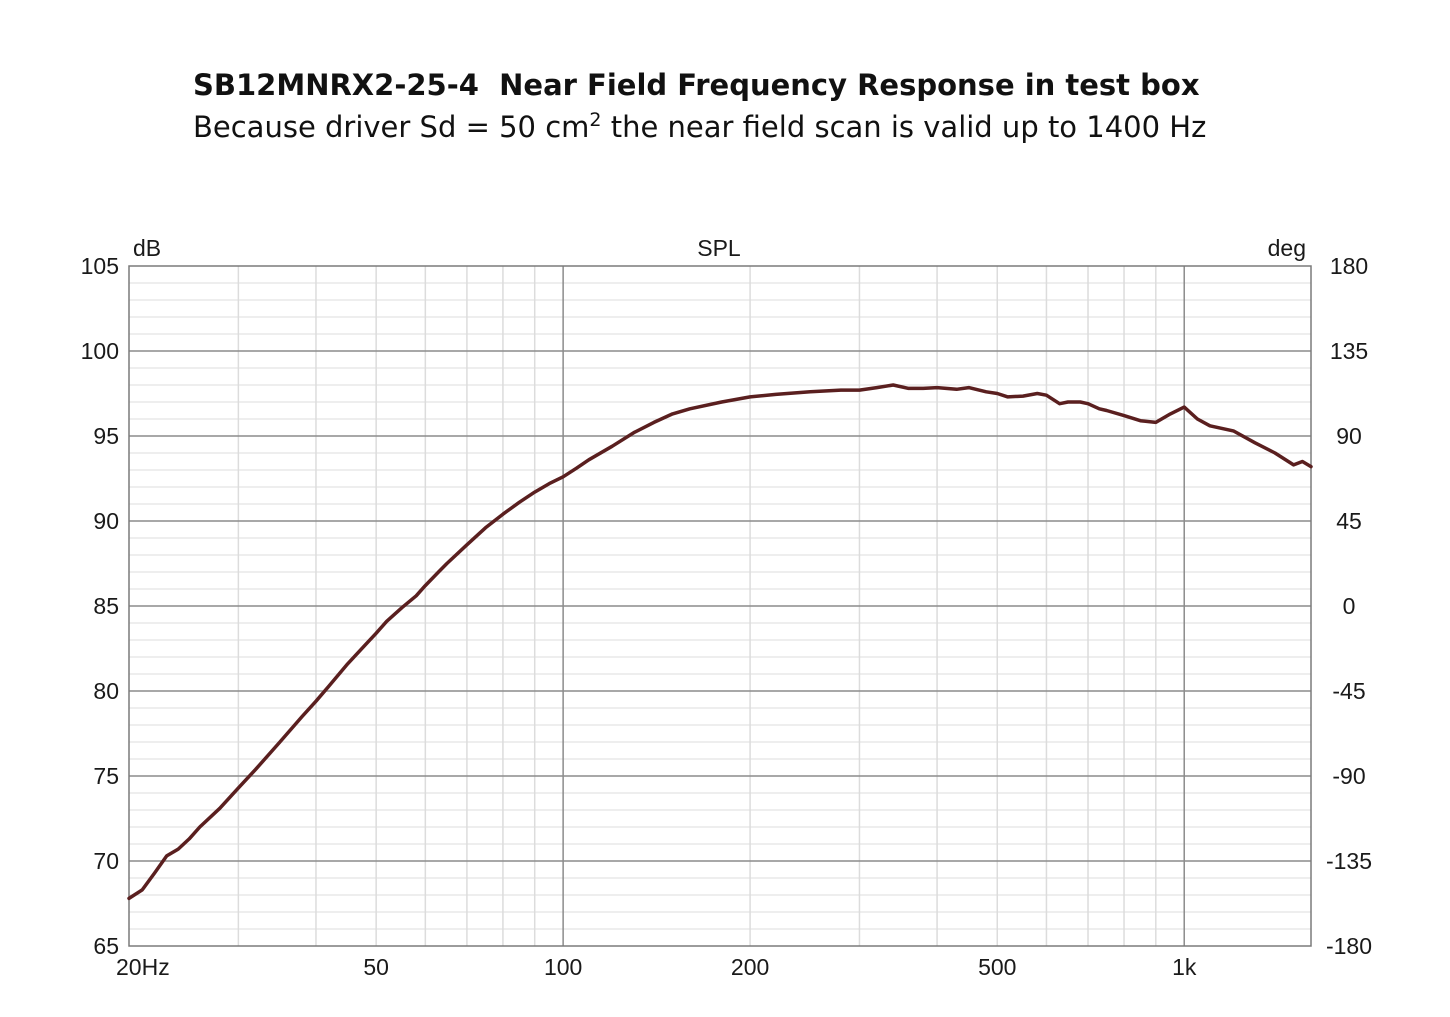 Image resolution: width=1450 pixels, height=1017 pixels. What do you see at coordinates (719, 248) in the screenshot?
I see `plot-title: SPL` at bounding box center [719, 248].